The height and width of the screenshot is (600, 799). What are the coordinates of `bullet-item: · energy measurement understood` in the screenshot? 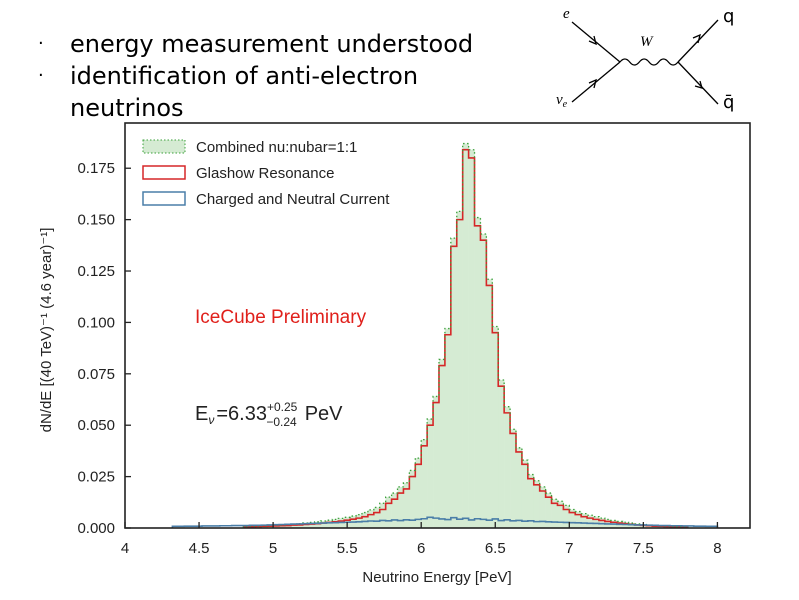 It's located at (255, 44).